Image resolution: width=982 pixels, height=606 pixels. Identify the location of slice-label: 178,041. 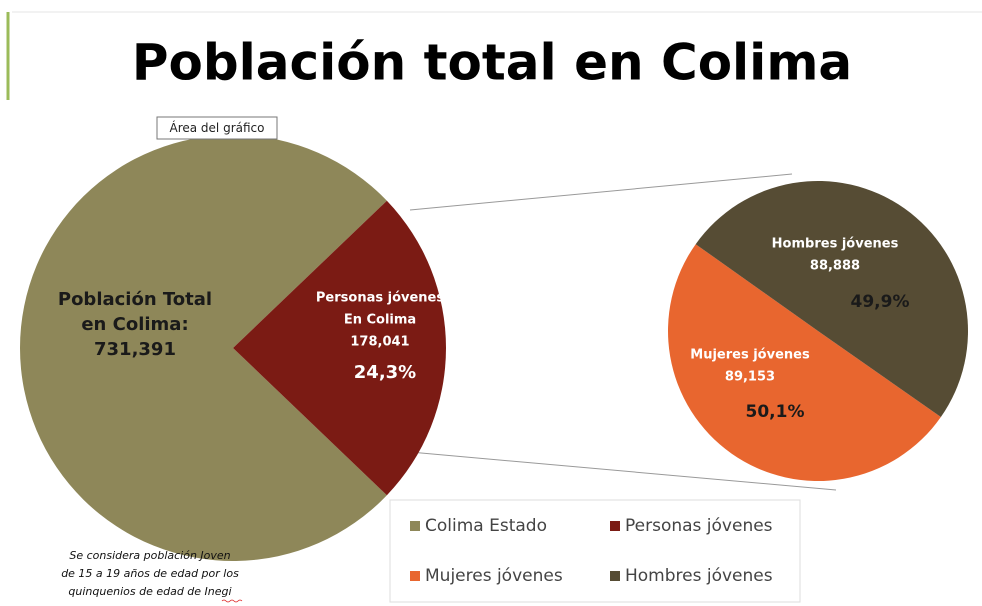
(379, 342).